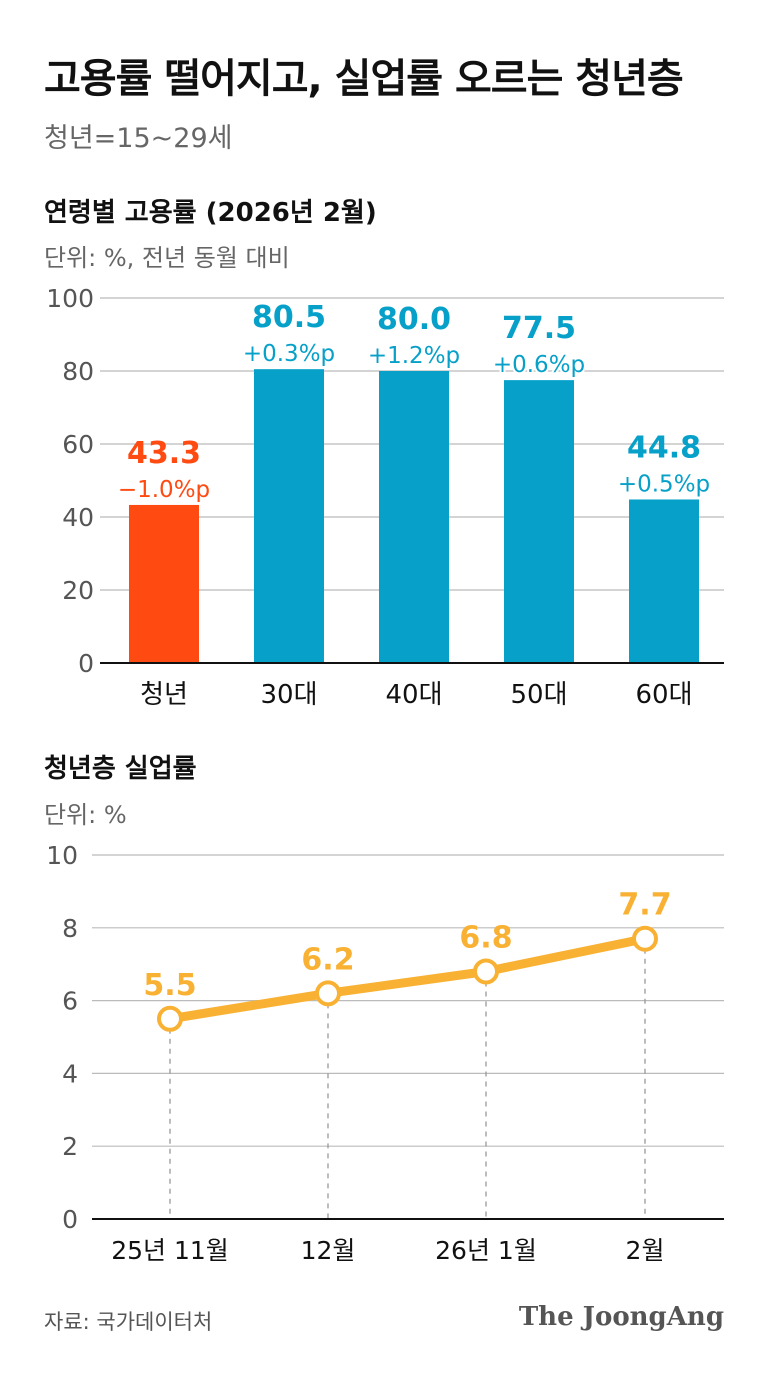 Image resolution: width=768 pixels, height=1376 pixels. I want to click on bar-category-label: 30대, so click(288, 695).